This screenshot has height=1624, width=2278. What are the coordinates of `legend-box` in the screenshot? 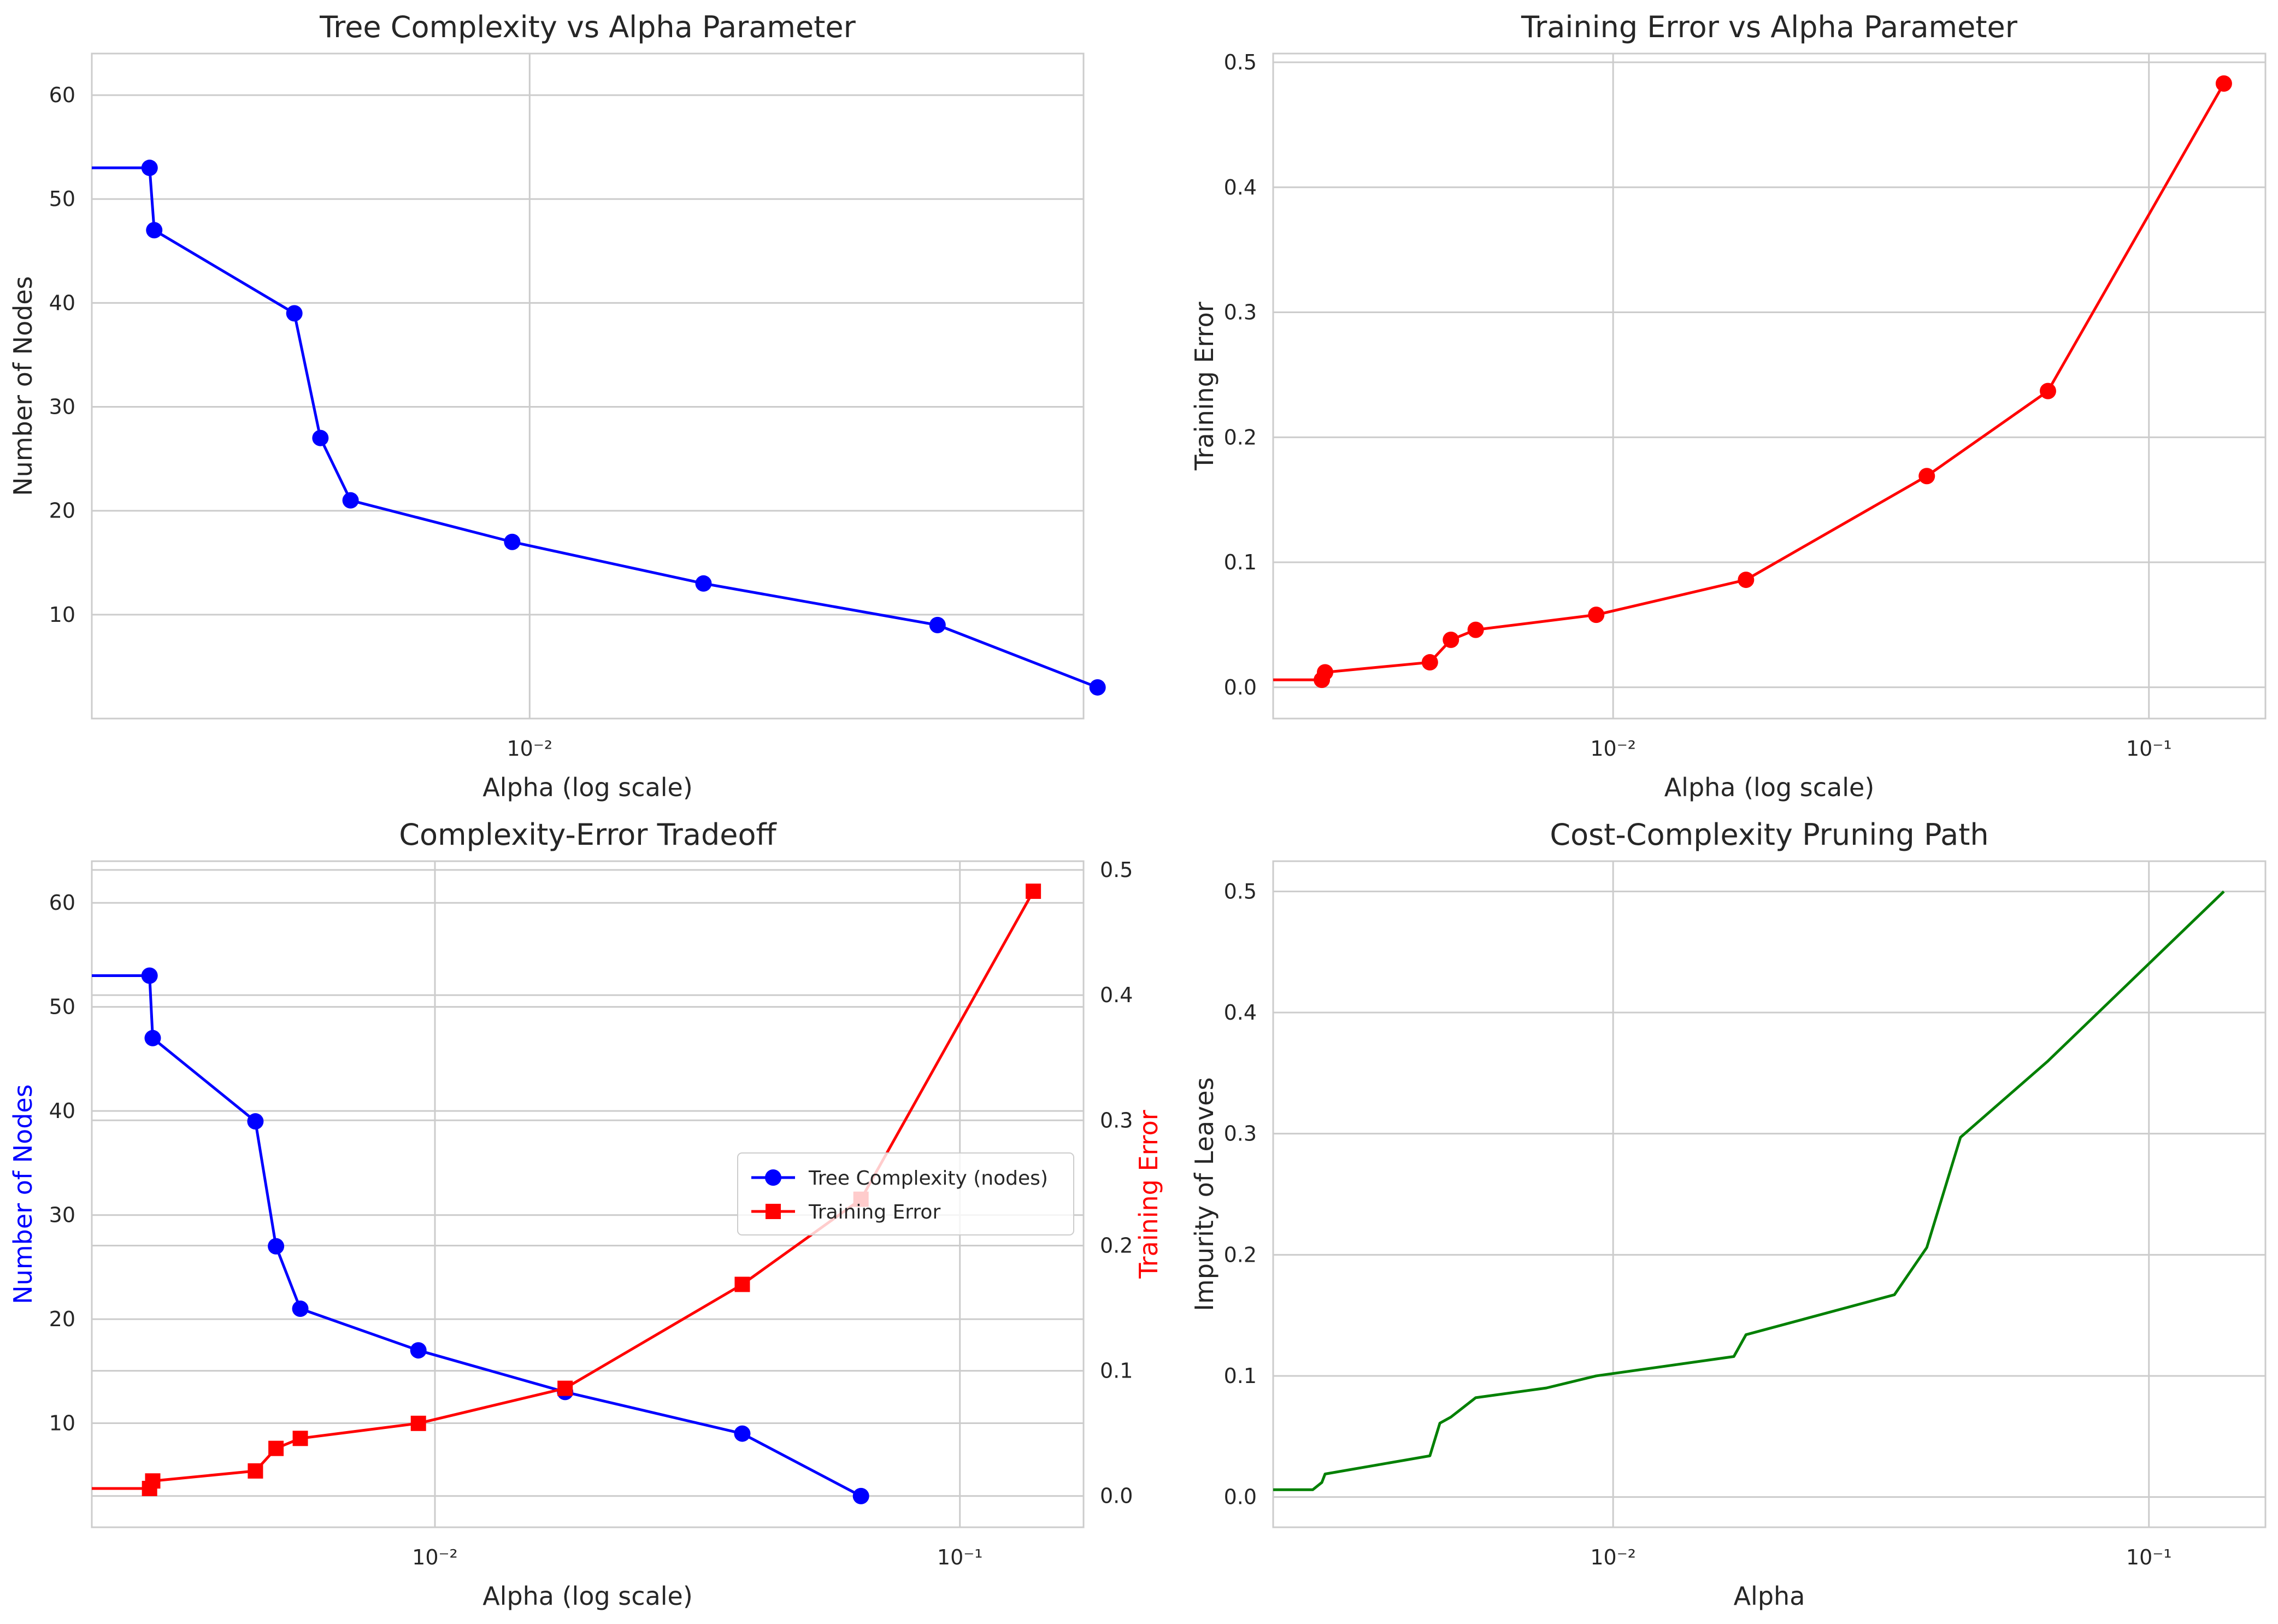 It's located at (905, 1193).